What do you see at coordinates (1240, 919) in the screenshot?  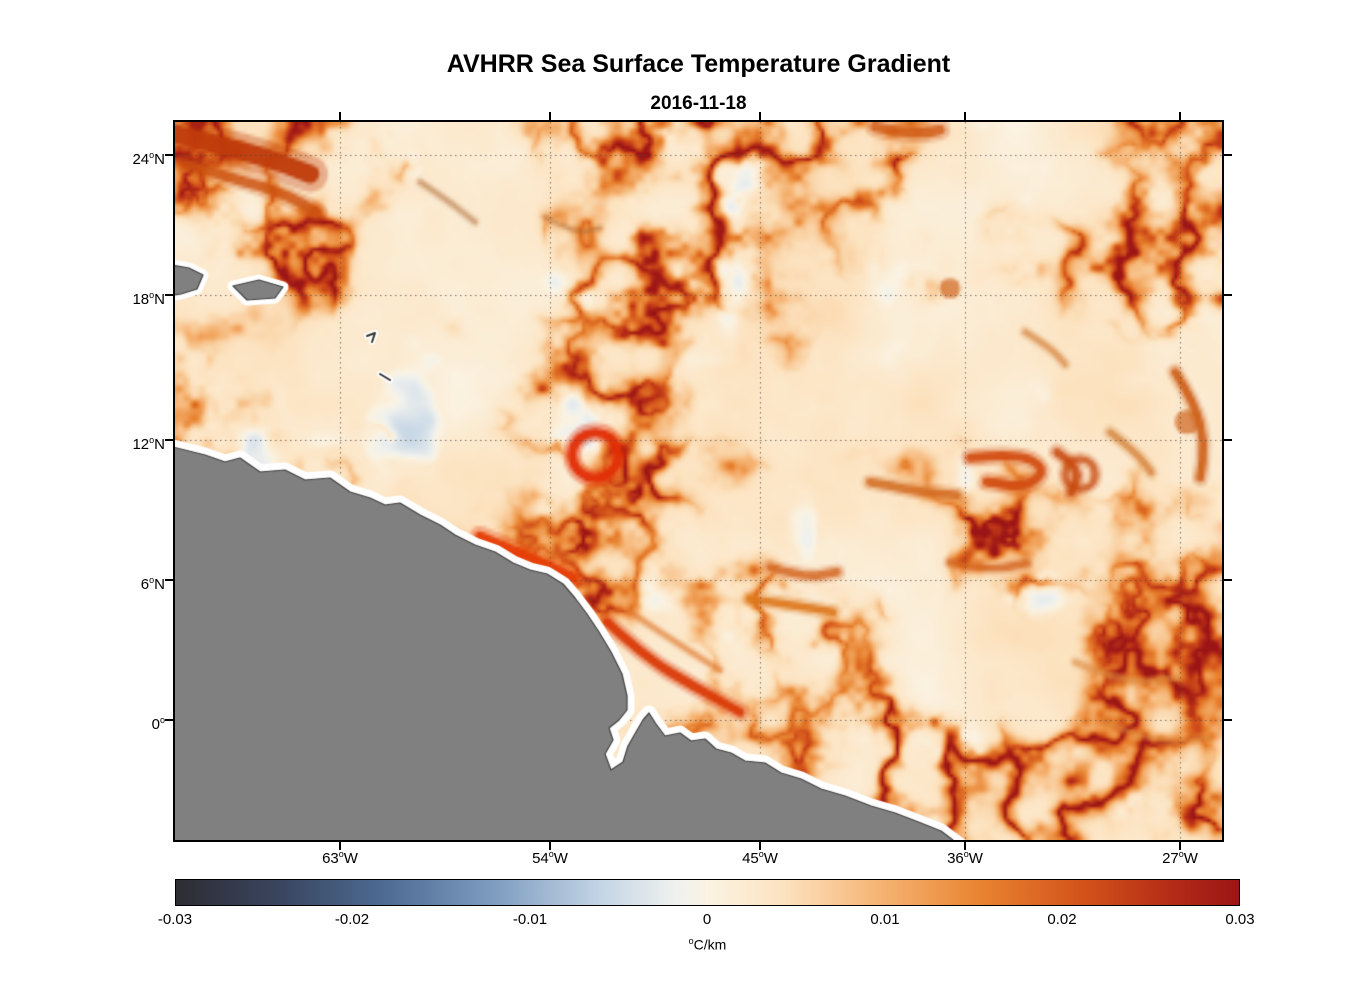 I see `colorbar-tick-label: 0.03` at bounding box center [1240, 919].